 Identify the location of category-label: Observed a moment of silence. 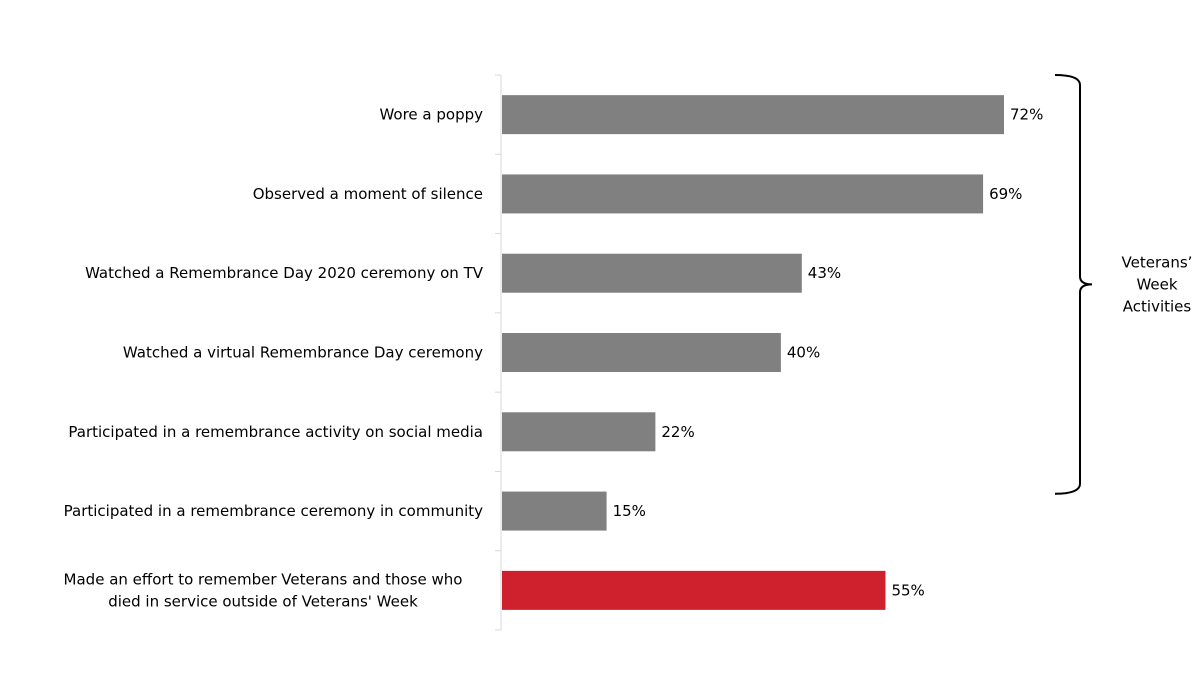
(368, 194).